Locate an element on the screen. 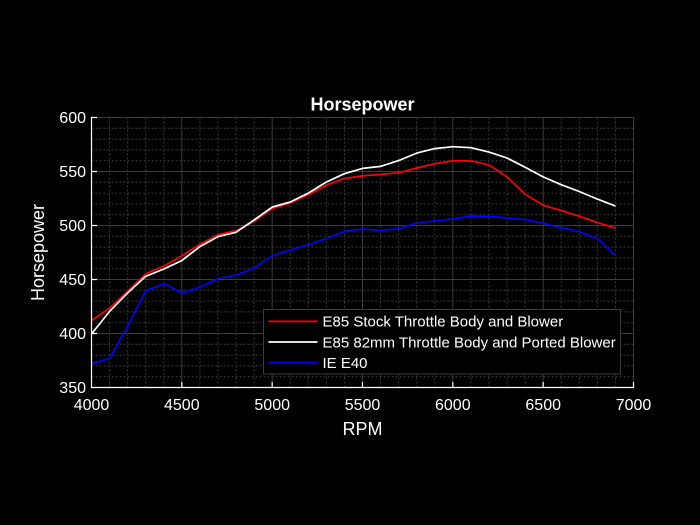 This screenshot has width=700, height=525. svg-text: 6000 is located at coordinates (453, 405).